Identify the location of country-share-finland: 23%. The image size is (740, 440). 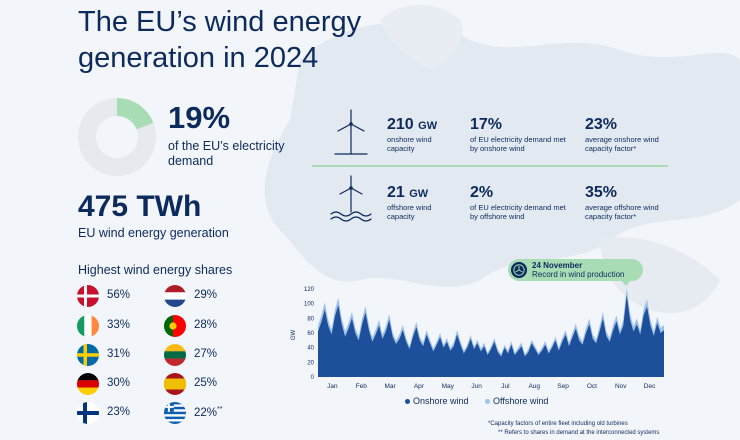
(112, 413).